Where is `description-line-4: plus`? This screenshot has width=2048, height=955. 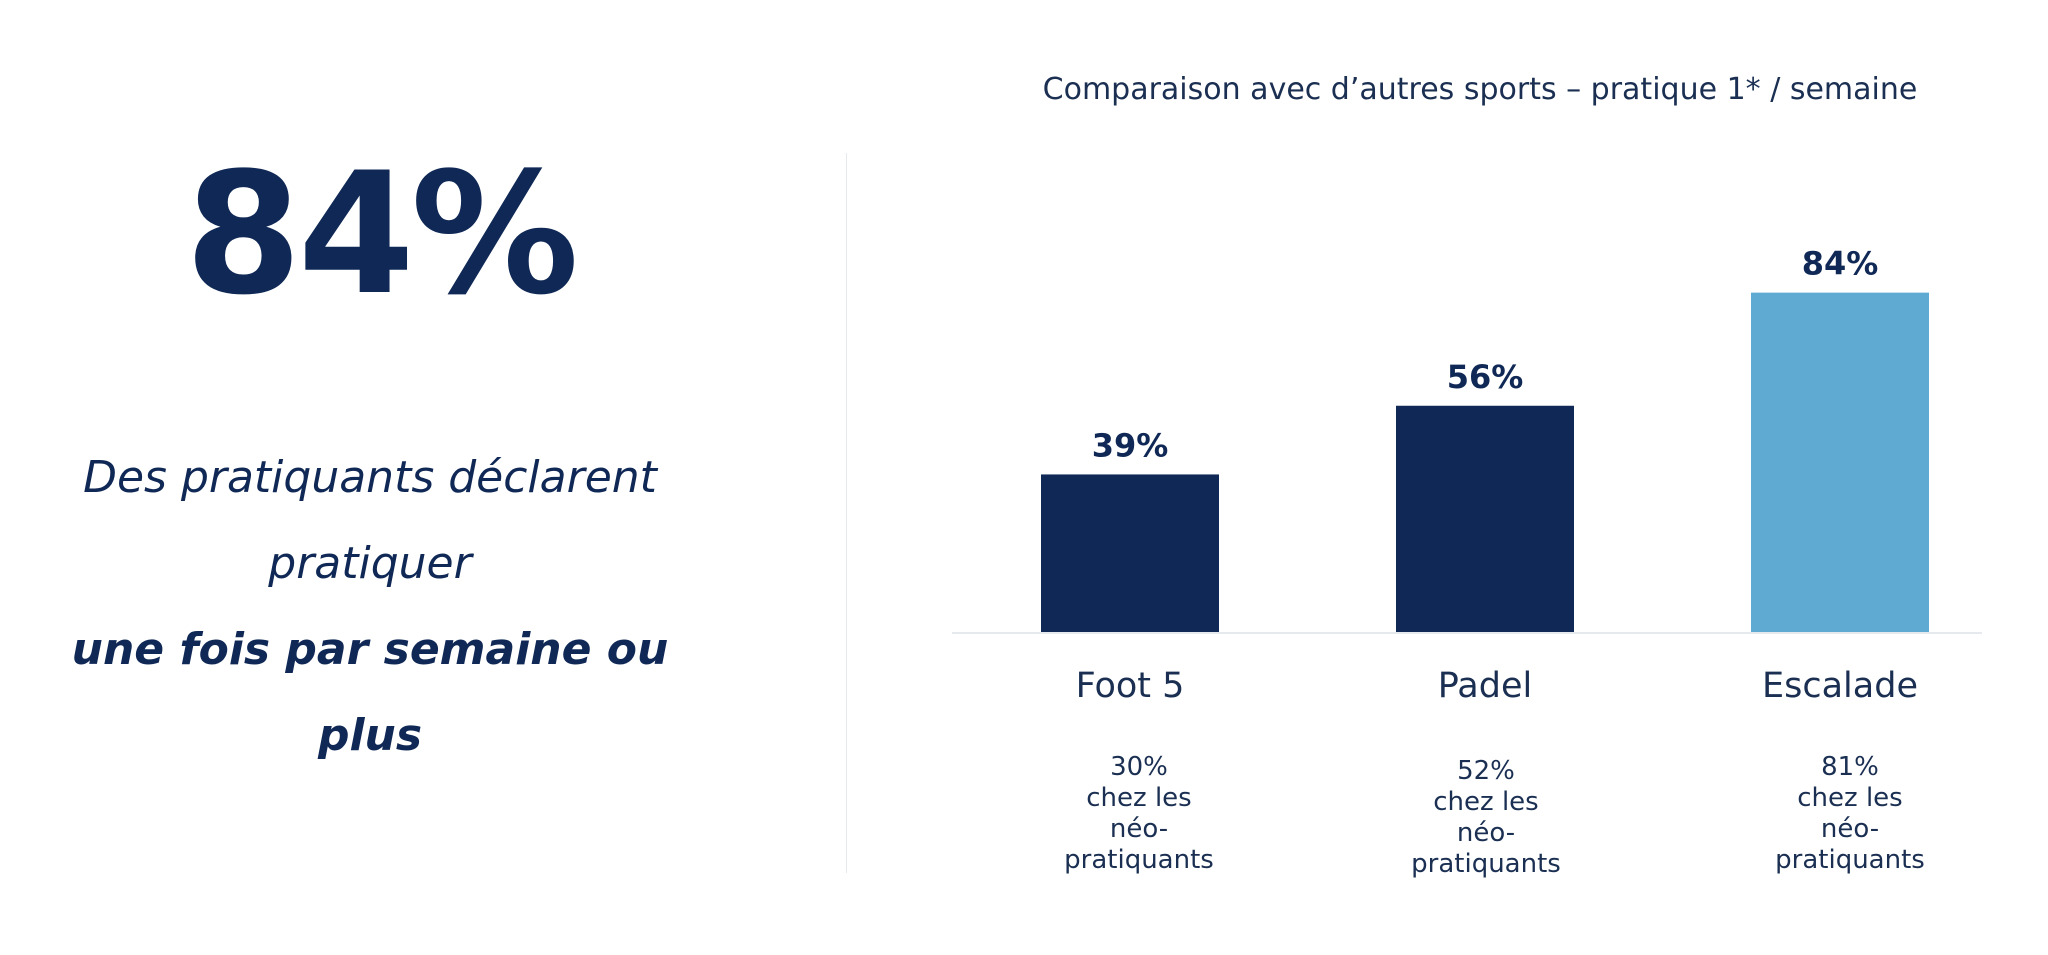
description-line-4: plus is located at coordinates (370, 735).